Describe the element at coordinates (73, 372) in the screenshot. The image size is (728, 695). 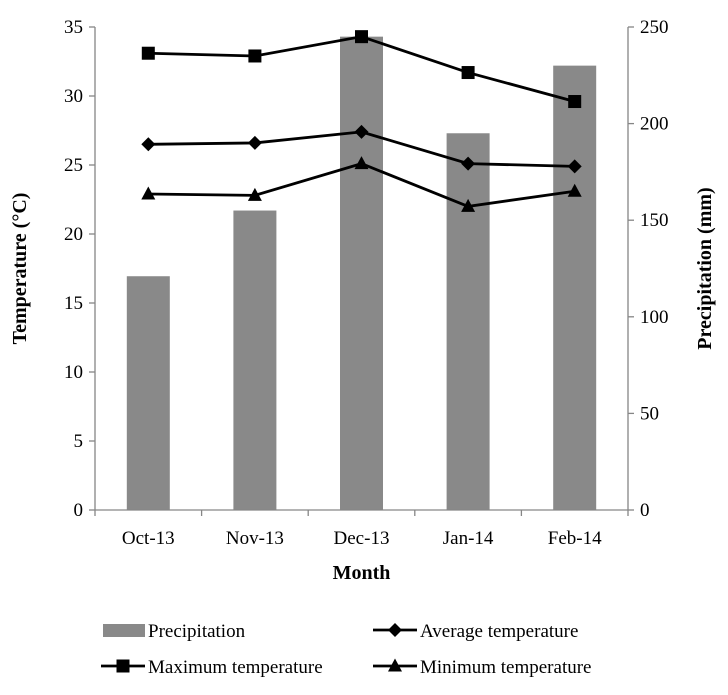
I see `left-tick-label: 10` at that location.